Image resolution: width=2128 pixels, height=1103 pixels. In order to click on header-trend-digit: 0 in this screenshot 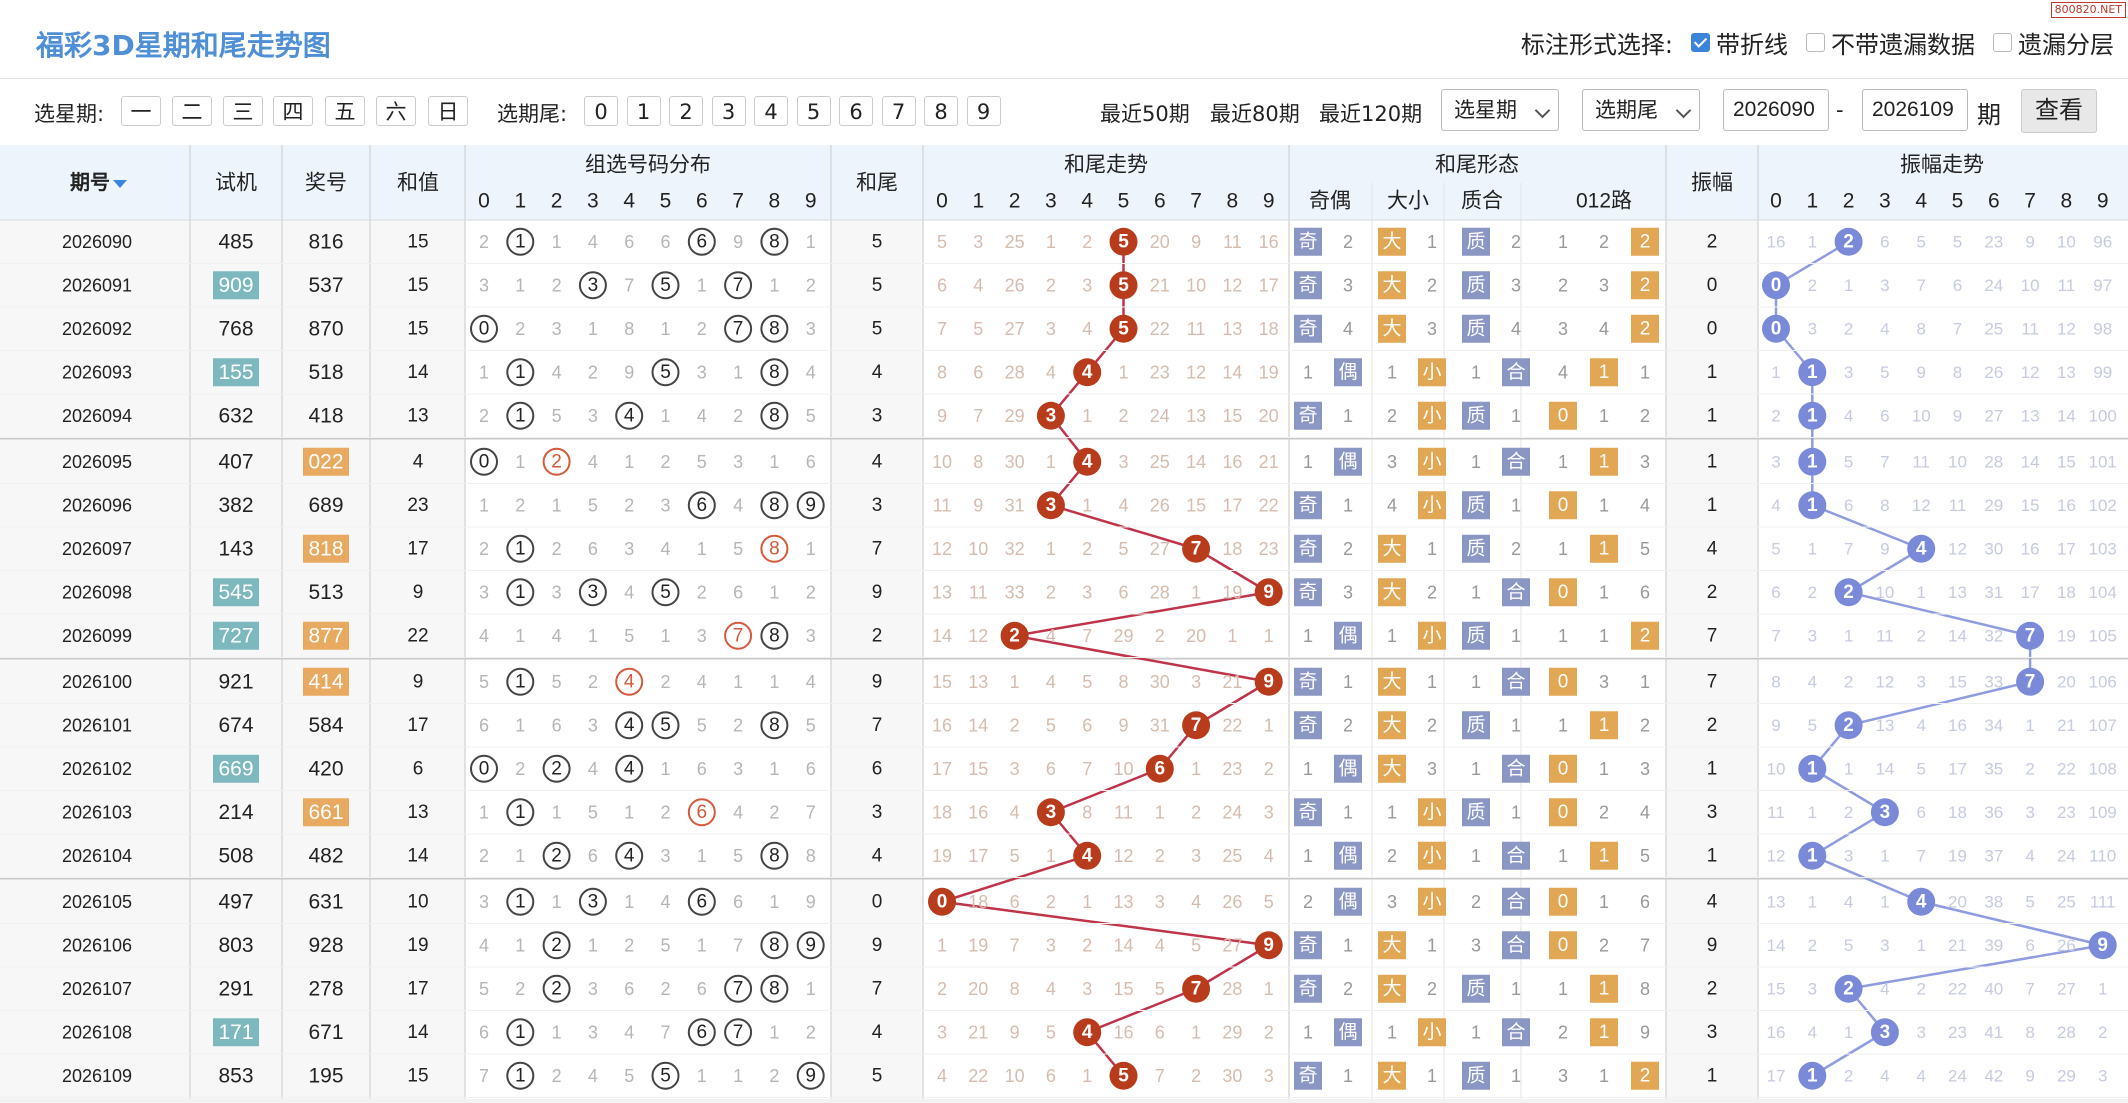, I will do `click(942, 201)`.